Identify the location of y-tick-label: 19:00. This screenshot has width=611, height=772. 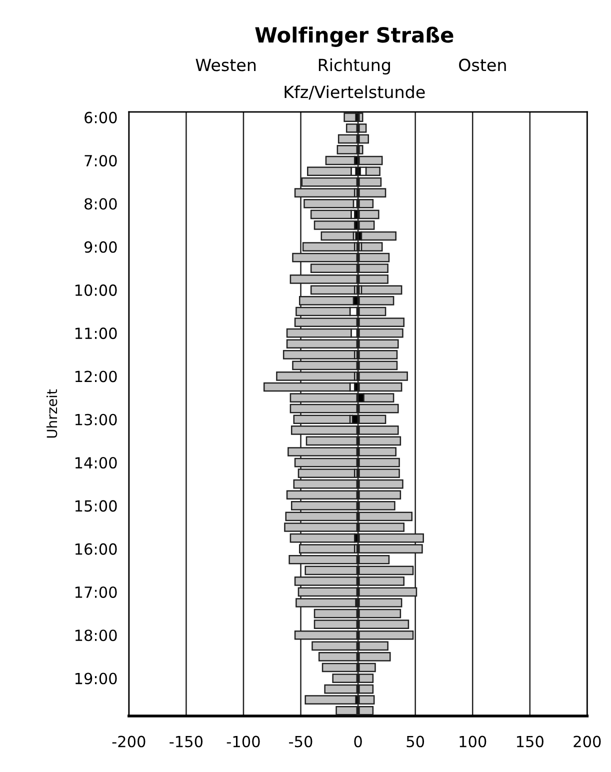
(96, 678).